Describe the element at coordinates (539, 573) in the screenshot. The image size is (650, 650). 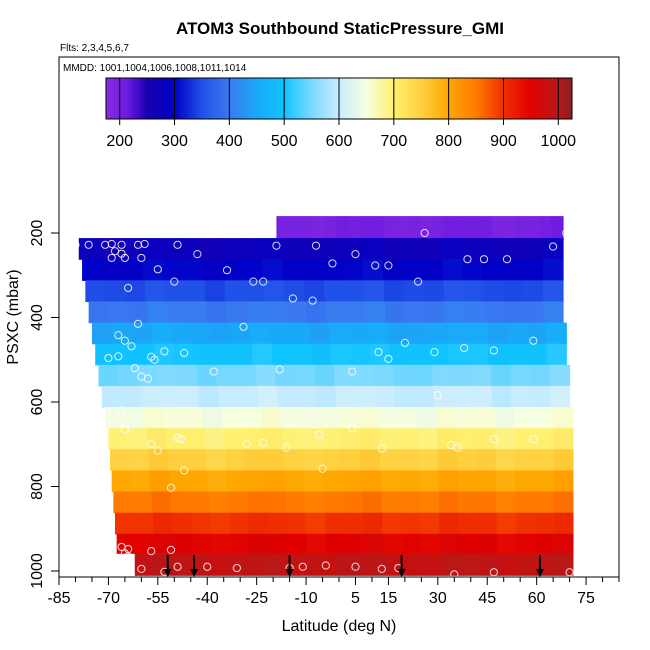
I see `flight-marker-arrow-icon` at that location.